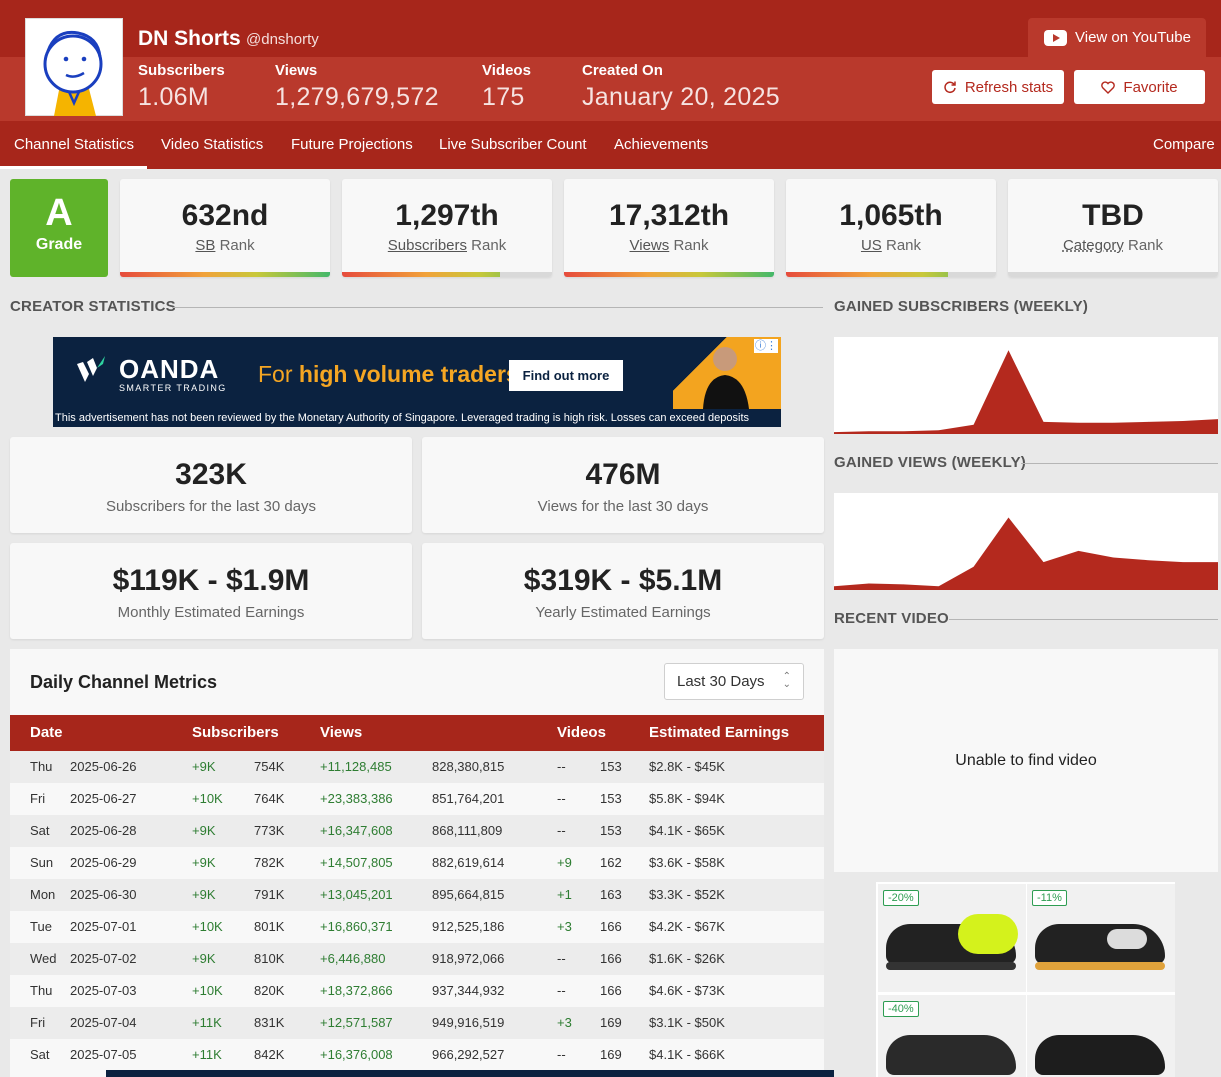 The width and height of the screenshot is (1221, 1077). Describe the element at coordinates (1184, 144) in the screenshot. I see `tab-compare: Compare` at that location.